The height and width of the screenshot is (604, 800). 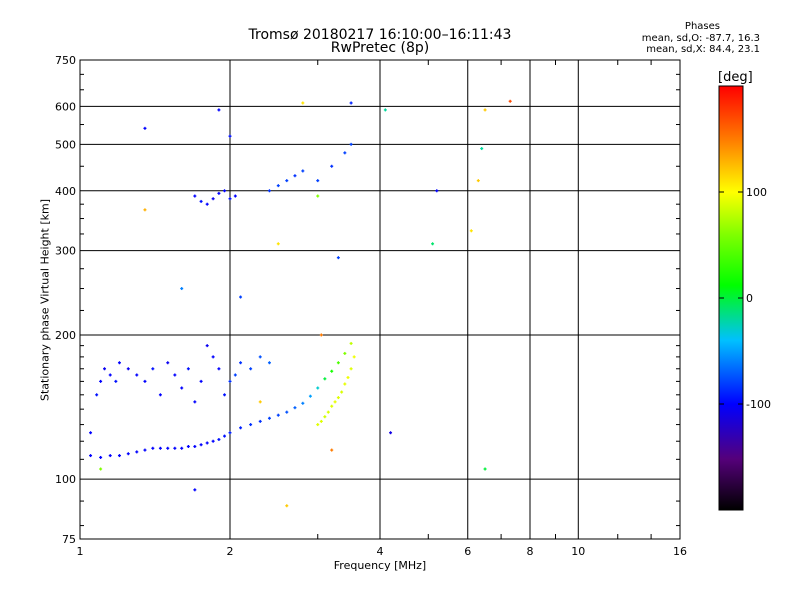 I want to click on y-tick-label: 400, so click(x=65, y=191).